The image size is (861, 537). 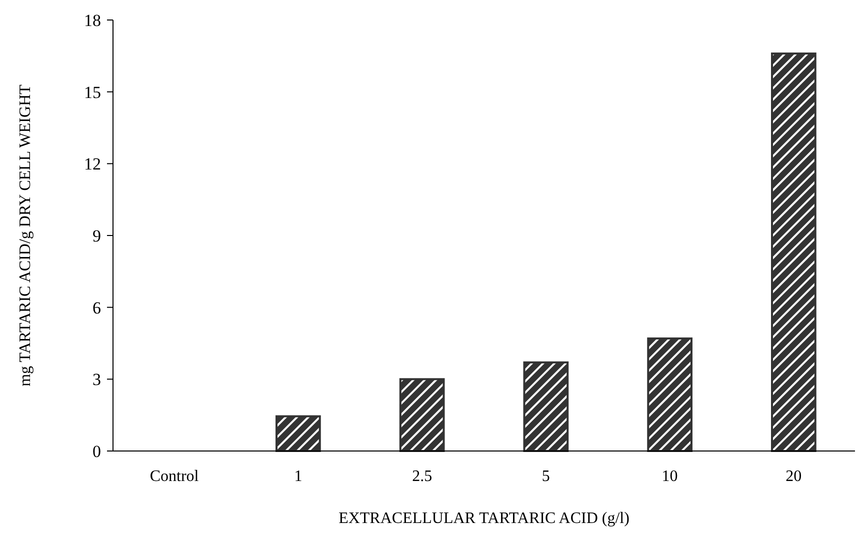 I want to click on y-tick-label: 9, so click(x=96, y=236).